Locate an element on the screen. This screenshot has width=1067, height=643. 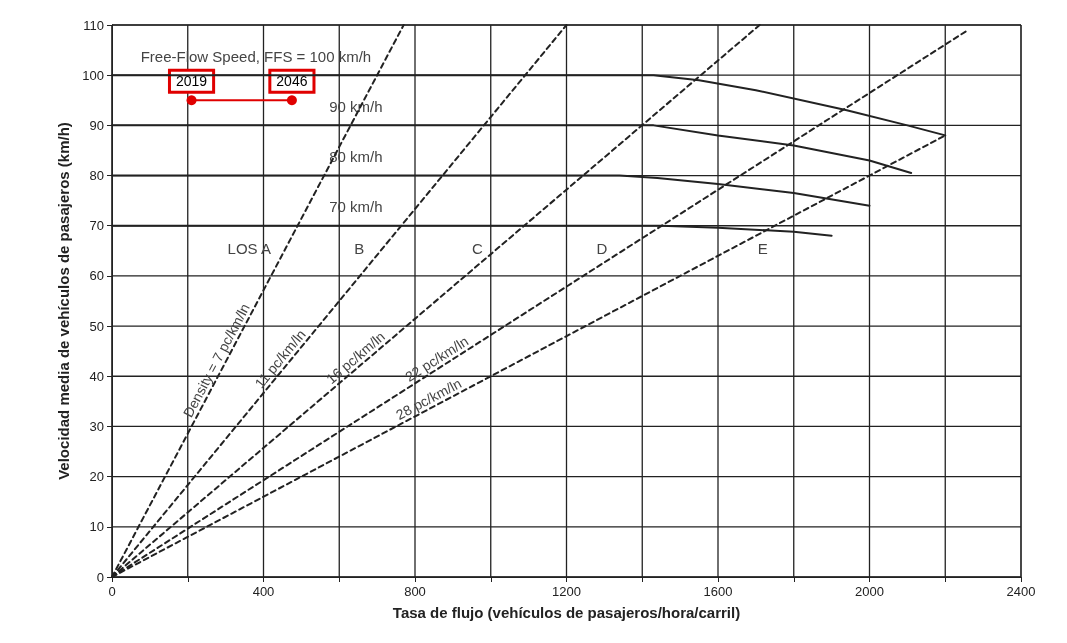
y-tick-label: 0 is located at coordinates (100, 577).